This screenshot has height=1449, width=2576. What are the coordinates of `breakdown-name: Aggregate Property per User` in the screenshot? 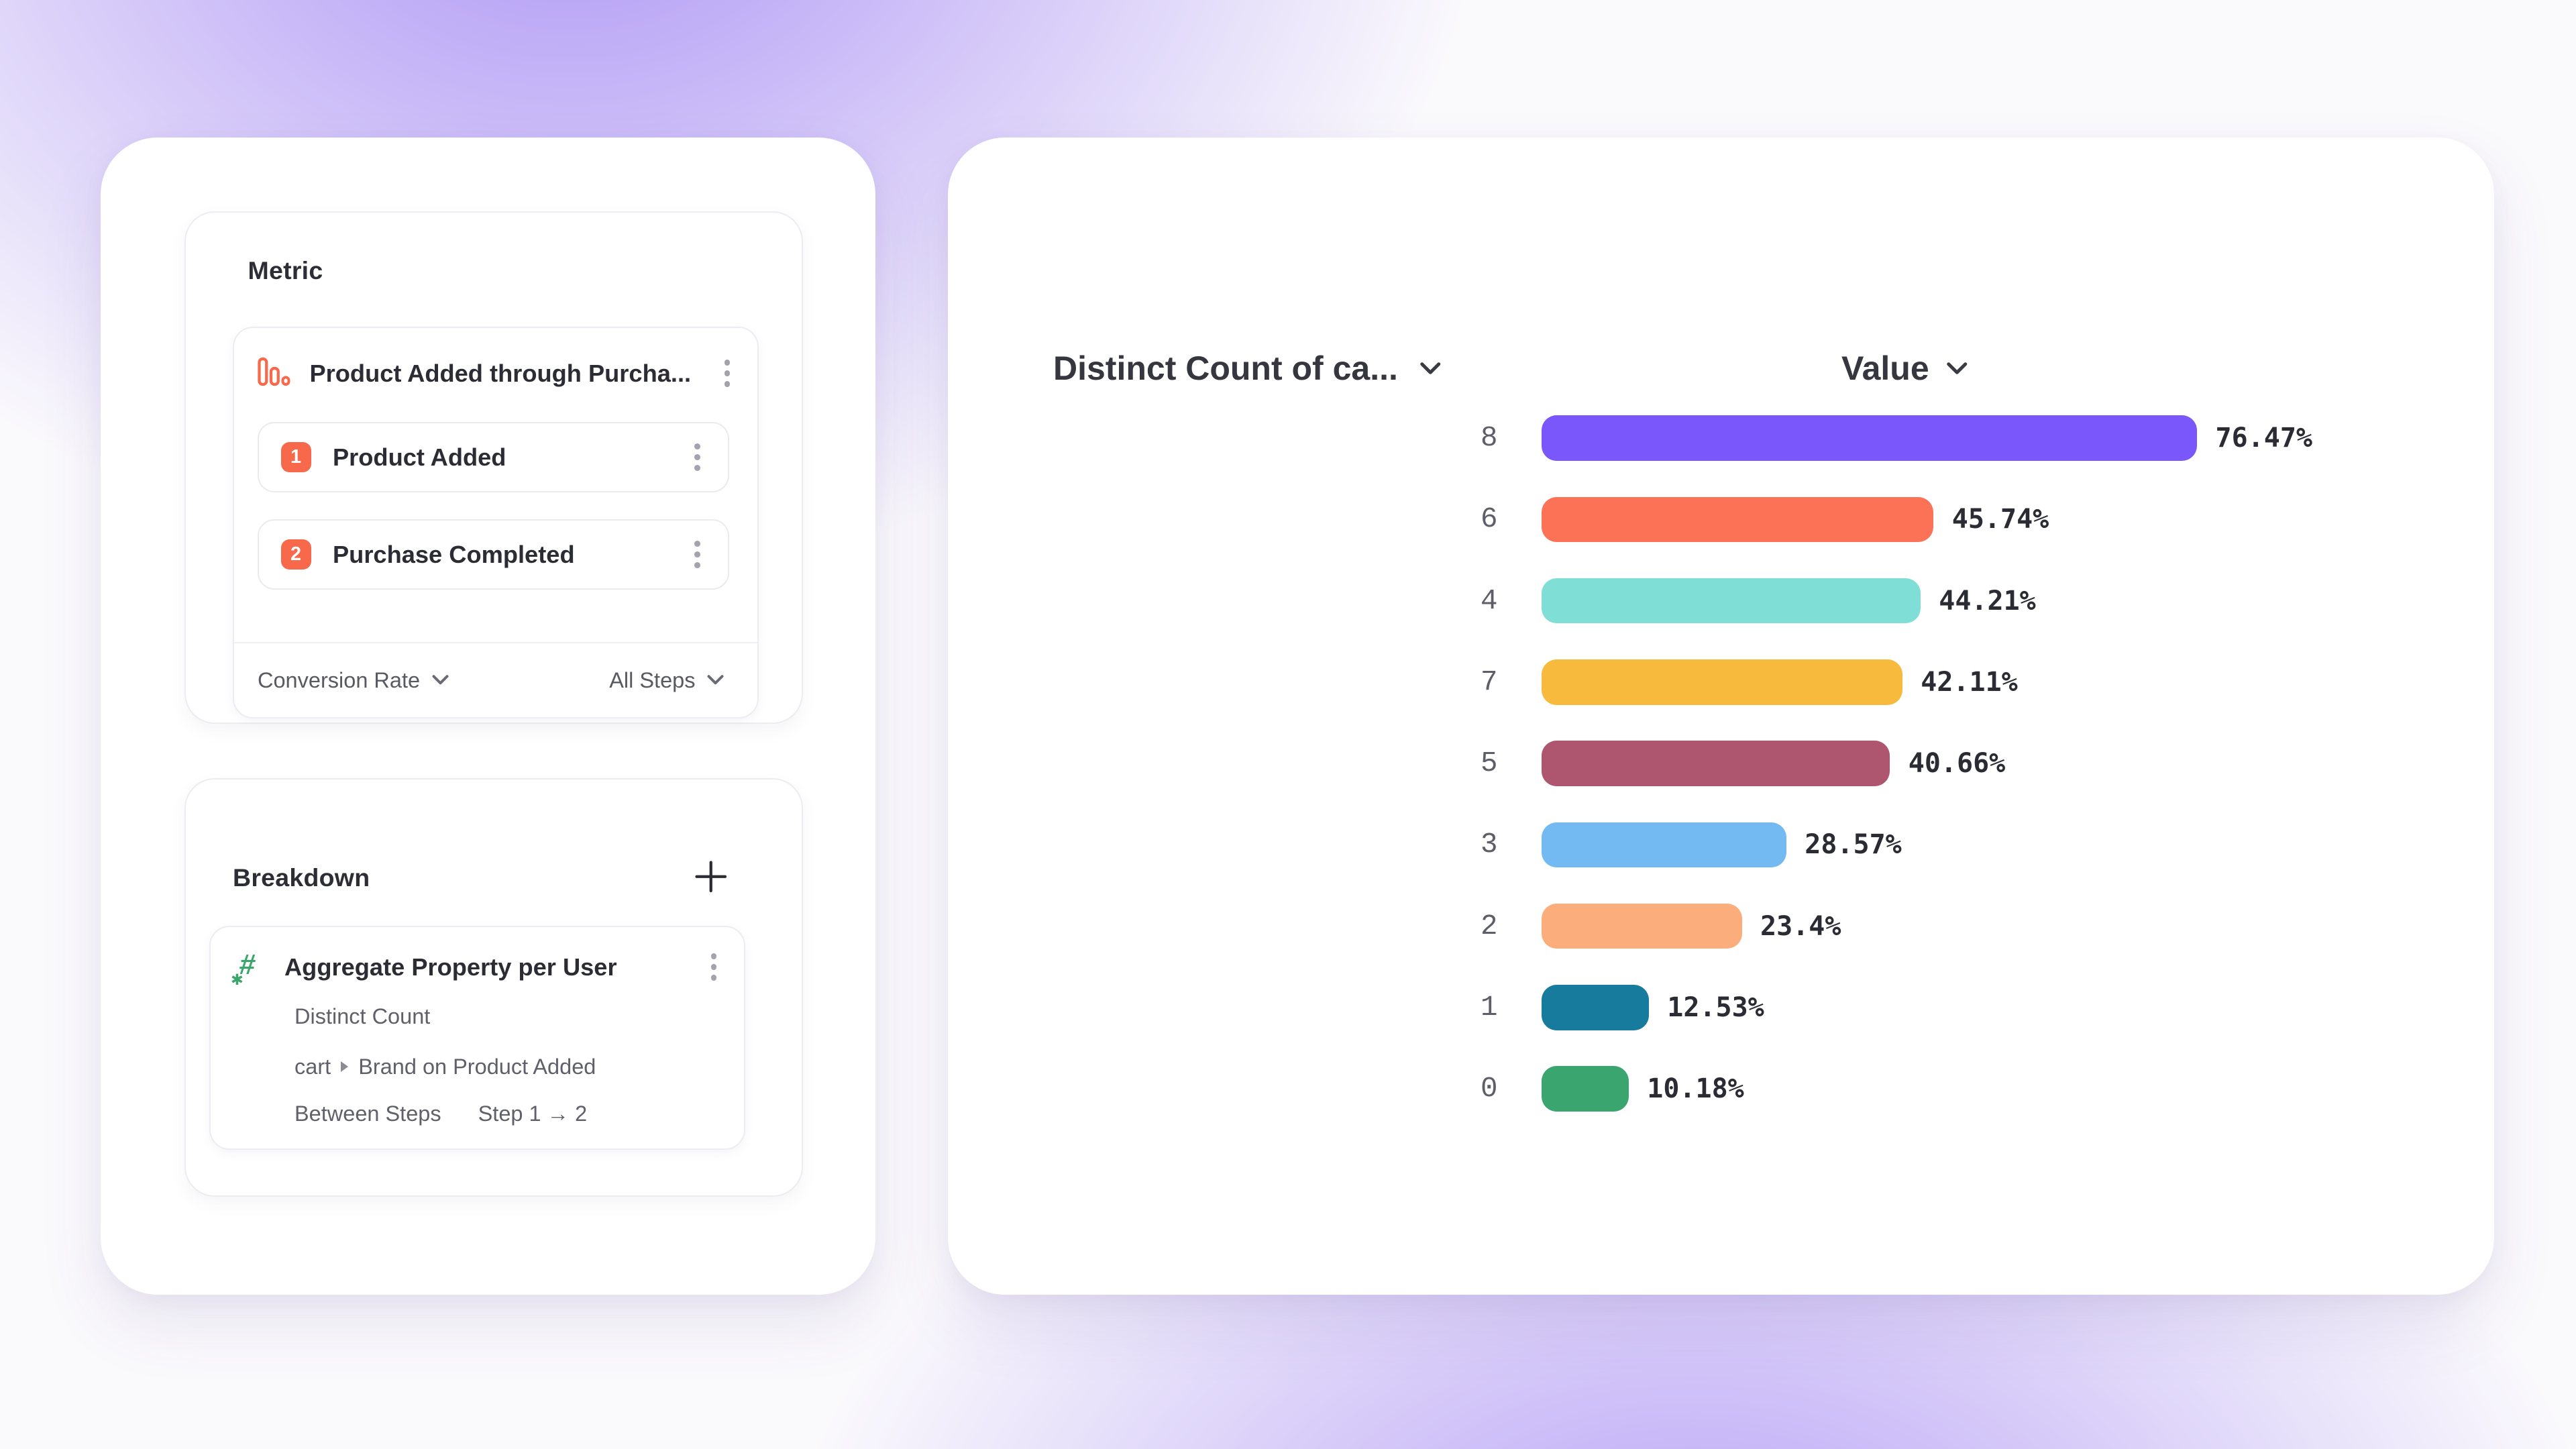 It's located at (450, 967).